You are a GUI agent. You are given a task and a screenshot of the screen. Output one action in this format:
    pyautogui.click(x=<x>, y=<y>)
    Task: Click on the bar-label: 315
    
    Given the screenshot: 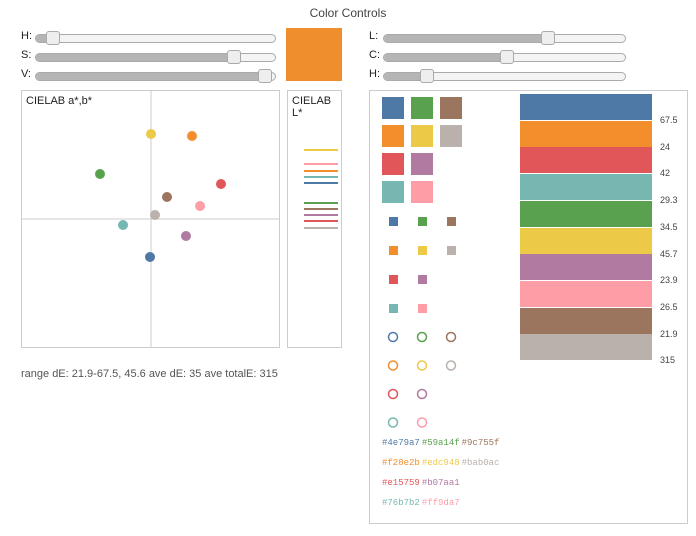 What is the action you would take?
    pyautogui.click(x=668, y=360)
    